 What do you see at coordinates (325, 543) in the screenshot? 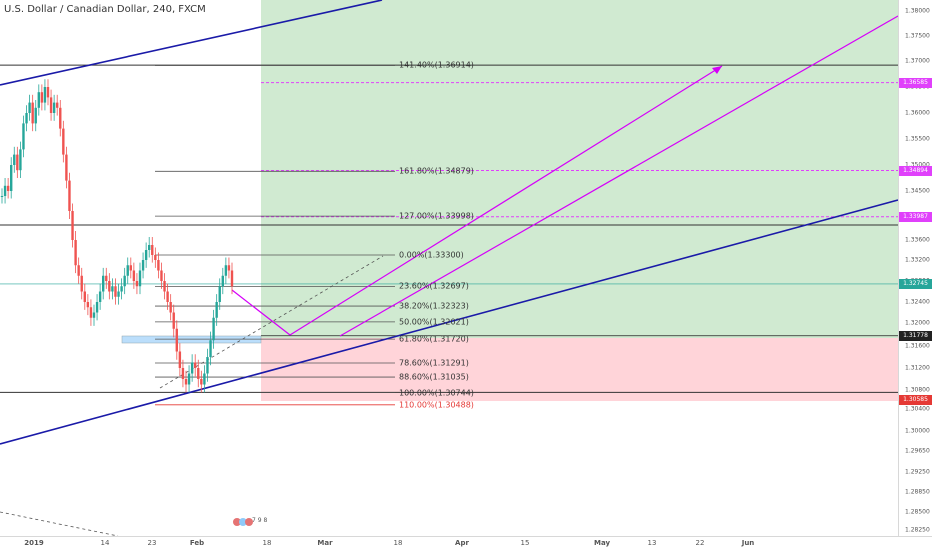
I see `x-tick-label: Mar` at bounding box center [325, 543].